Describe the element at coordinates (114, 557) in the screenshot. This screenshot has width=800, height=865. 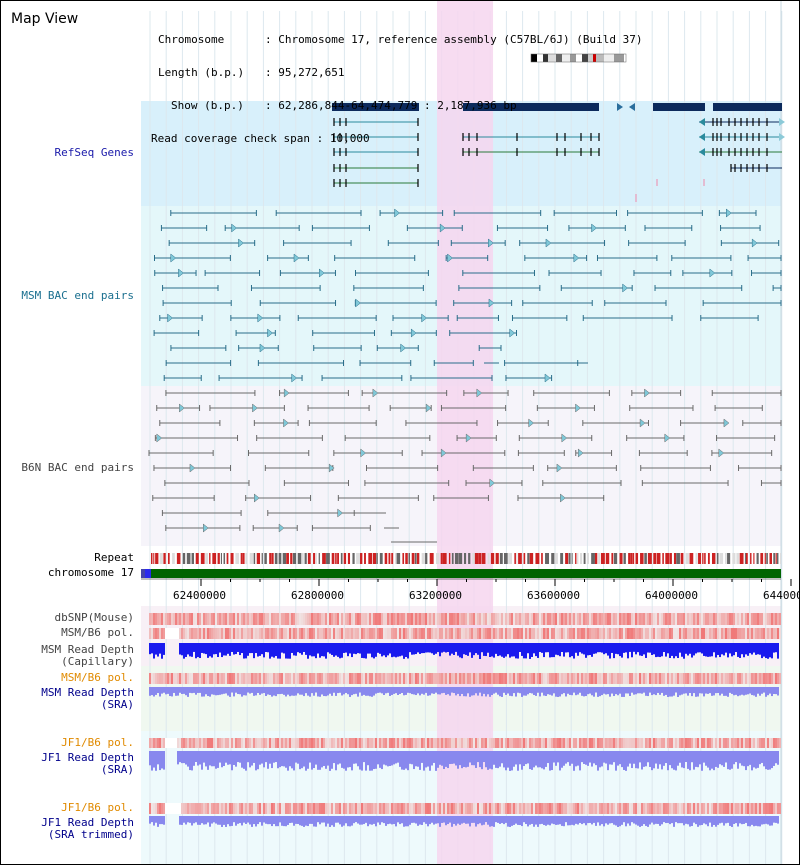
I see `track-label-repeat: Repeat` at that location.